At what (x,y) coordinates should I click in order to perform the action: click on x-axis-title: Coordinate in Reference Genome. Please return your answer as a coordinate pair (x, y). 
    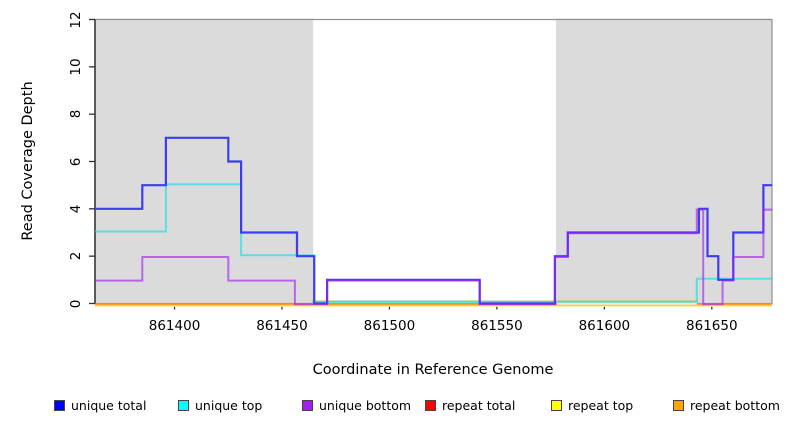
    Looking at the image, I should click on (433, 370).